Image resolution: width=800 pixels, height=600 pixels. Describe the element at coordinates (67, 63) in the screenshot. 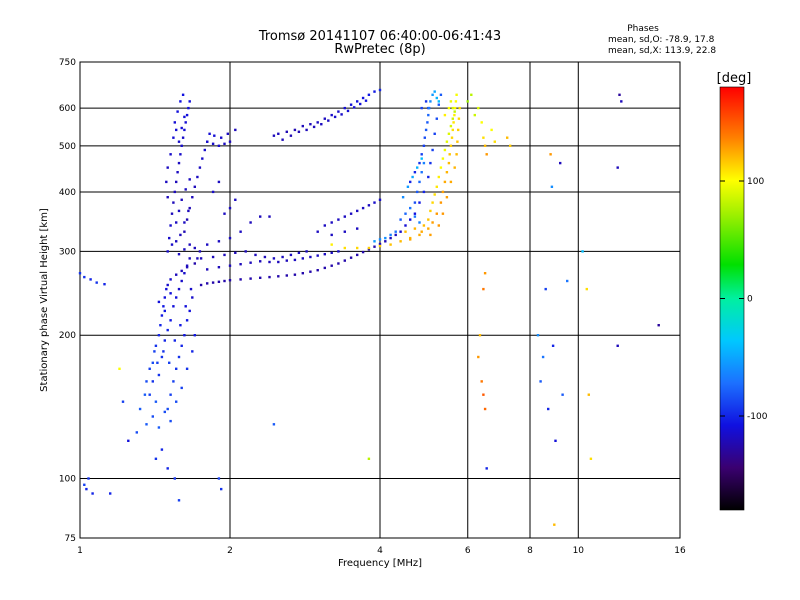

I see `y-tick-label: 750` at that location.